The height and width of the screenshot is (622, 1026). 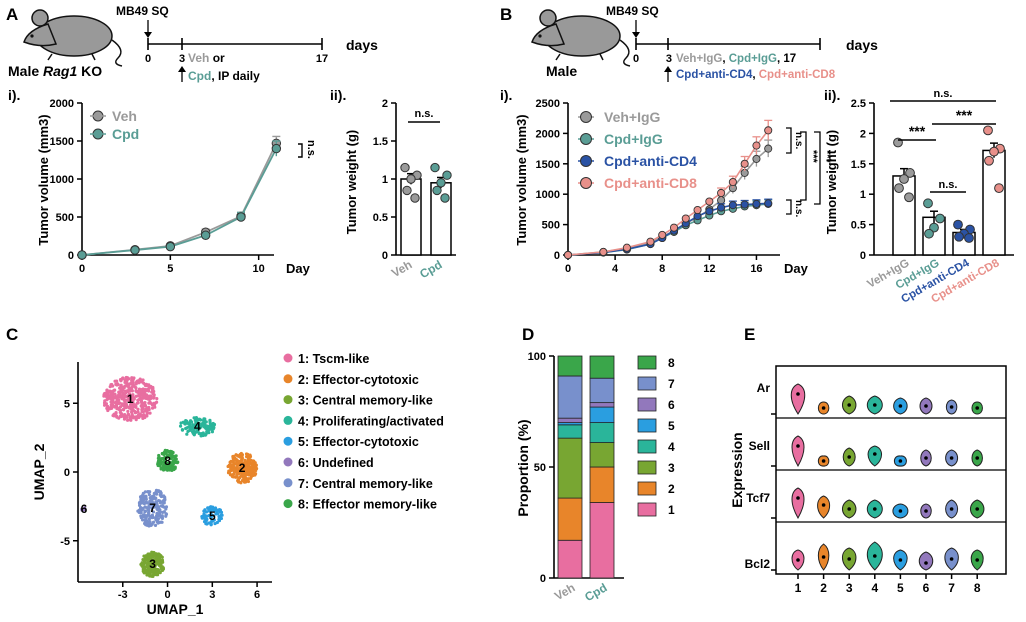 I want to click on umap-scatter, so click(x=169, y=477).